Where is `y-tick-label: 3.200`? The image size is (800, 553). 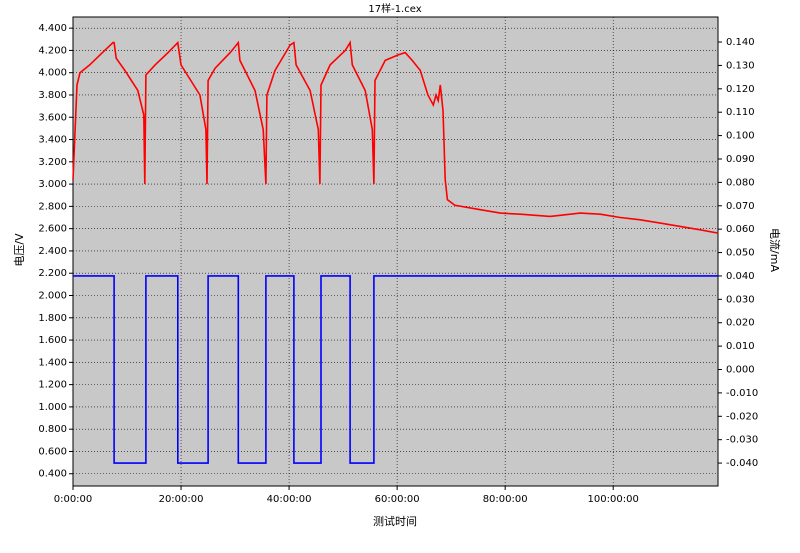 y-tick-label: 3.200 is located at coordinates (52, 162).